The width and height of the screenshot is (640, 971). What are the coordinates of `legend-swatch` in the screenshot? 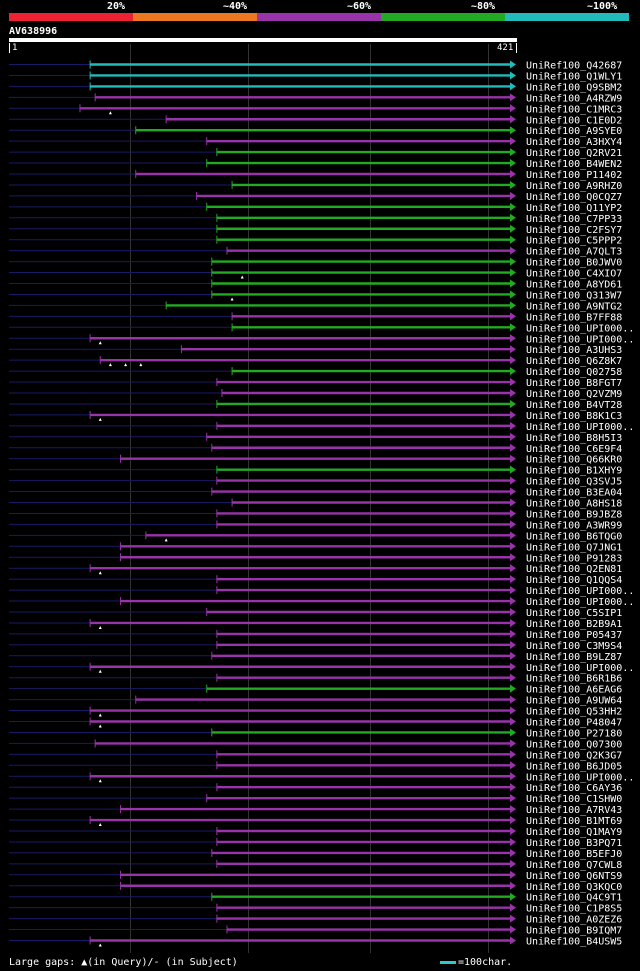 It's located at (443, 17).